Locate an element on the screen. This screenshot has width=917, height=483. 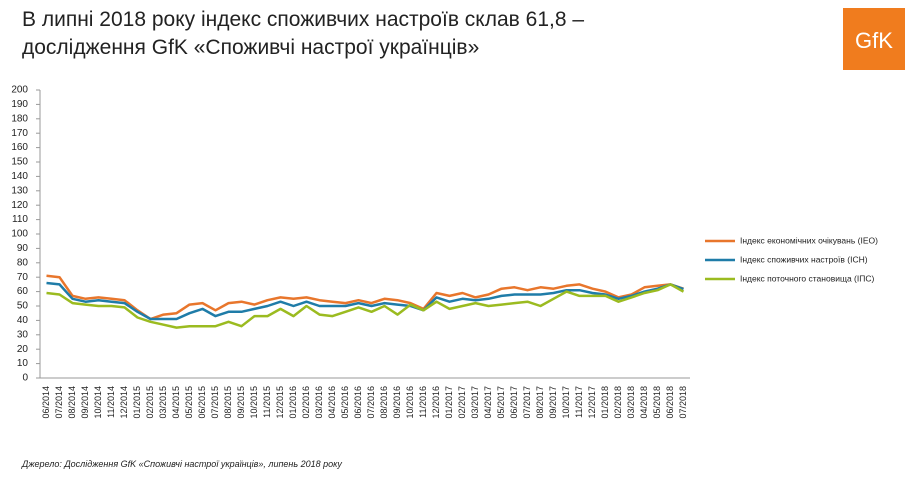
y-tick-label: 150 is located at coordinates (19, 162).